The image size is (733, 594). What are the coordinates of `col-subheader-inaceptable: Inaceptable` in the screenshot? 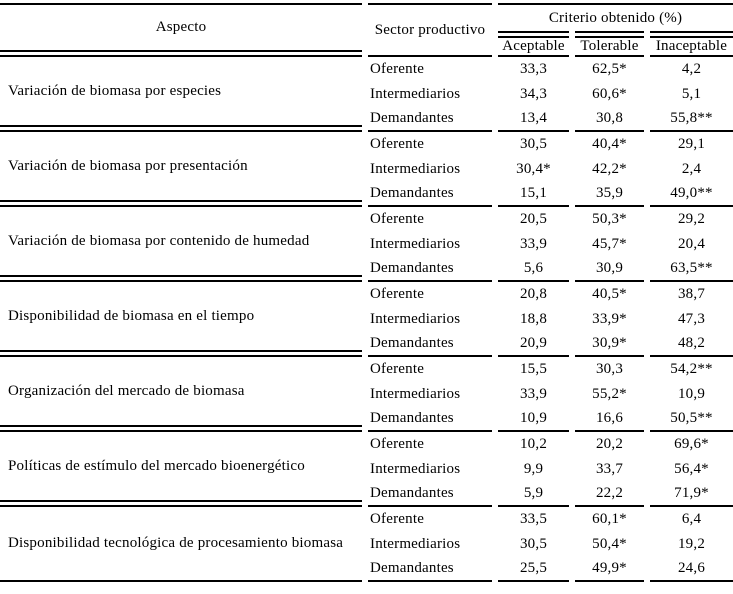 It's located at (691, 44).